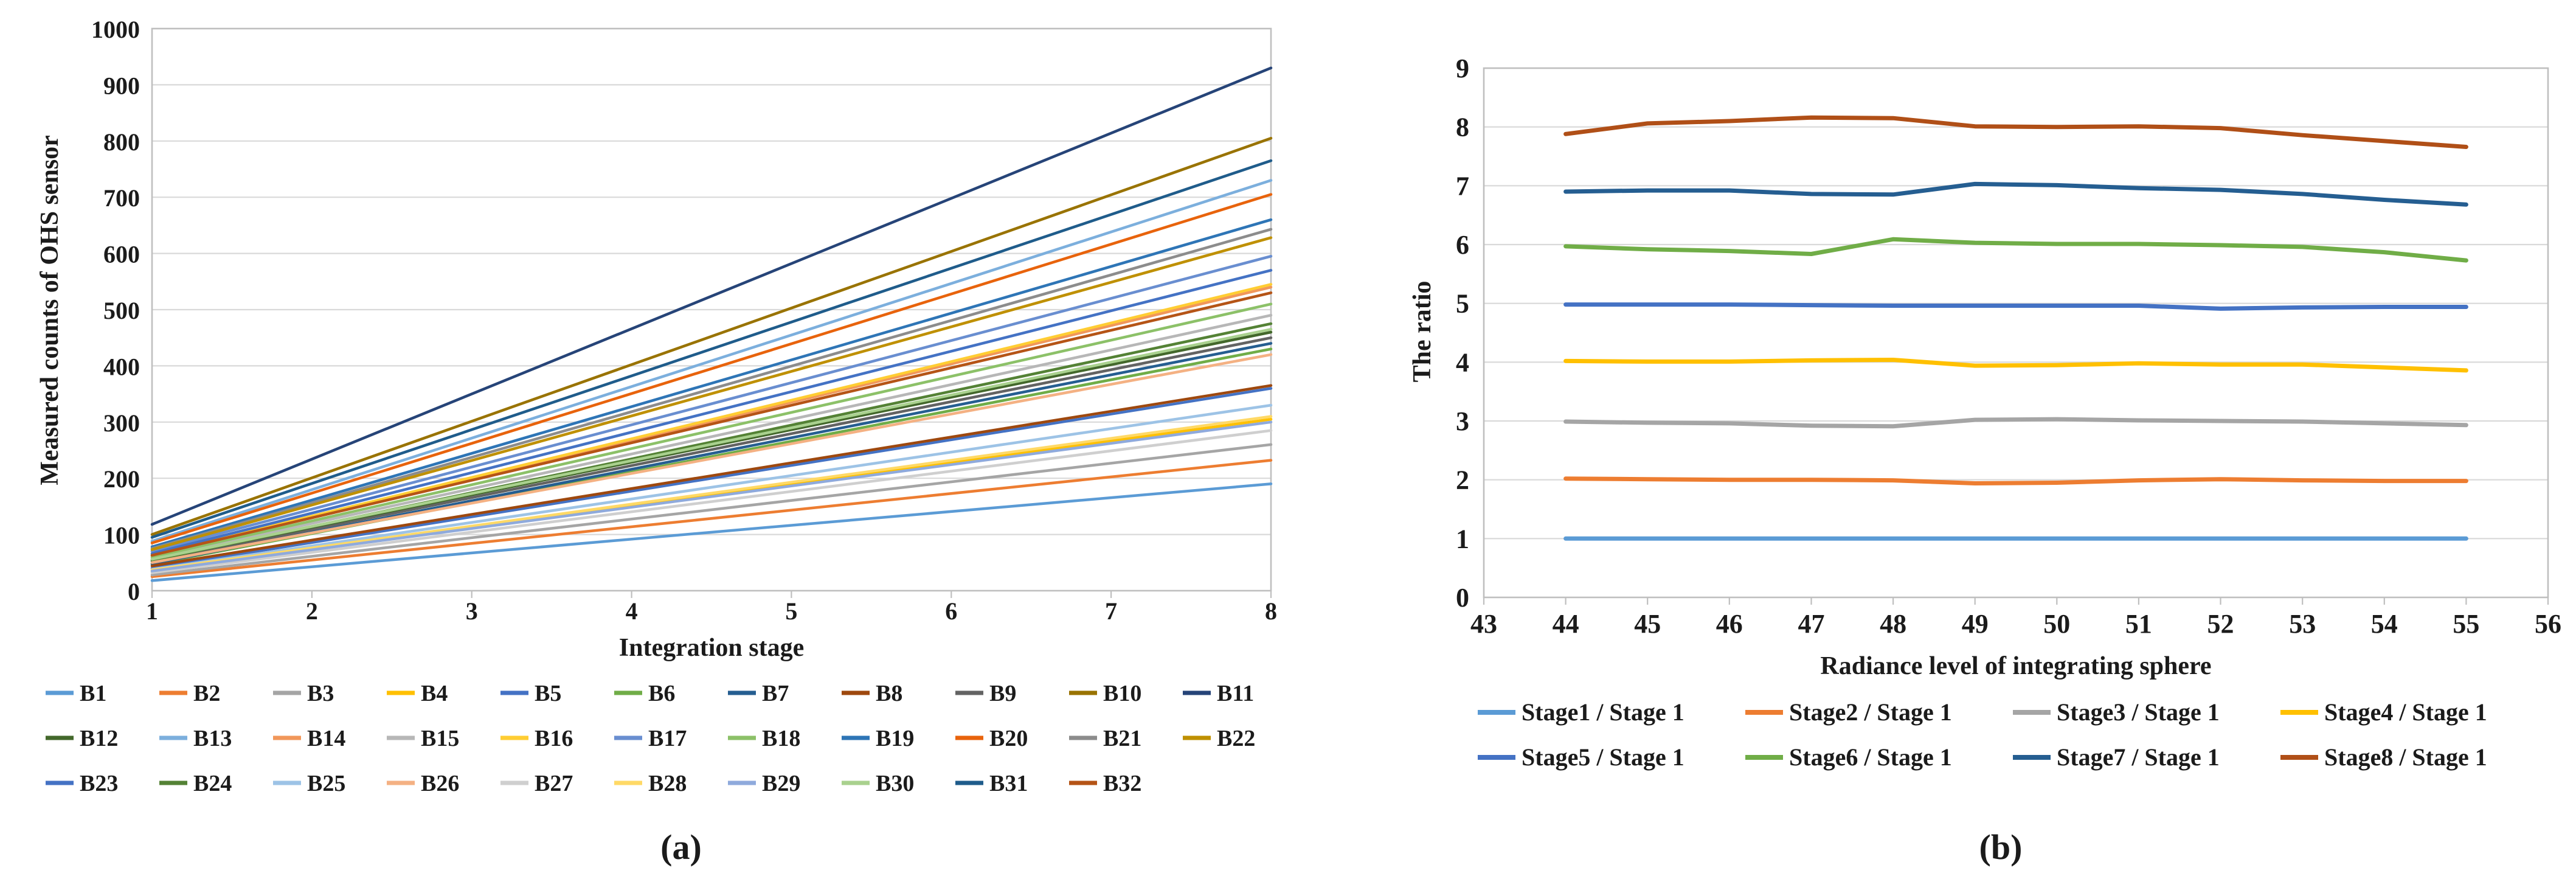 The height and width of the screenshot is (890, 2576). Describe the element at coordinates (1008, 738) in the screenshot. I see `legend-label: B20` at that location.